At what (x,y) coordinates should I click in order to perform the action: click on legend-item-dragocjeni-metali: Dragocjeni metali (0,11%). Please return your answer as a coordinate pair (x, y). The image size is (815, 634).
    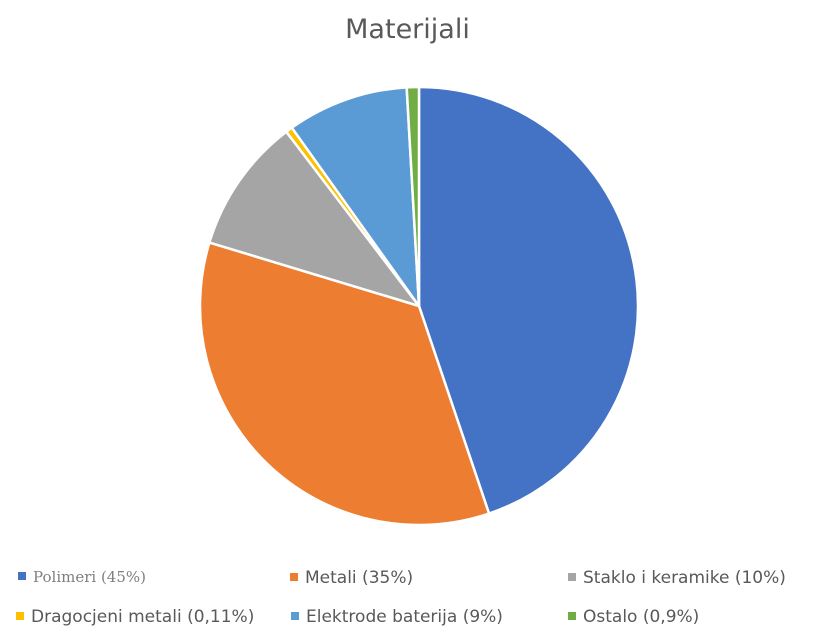
    Looking at the image, I should click on (135, 617).